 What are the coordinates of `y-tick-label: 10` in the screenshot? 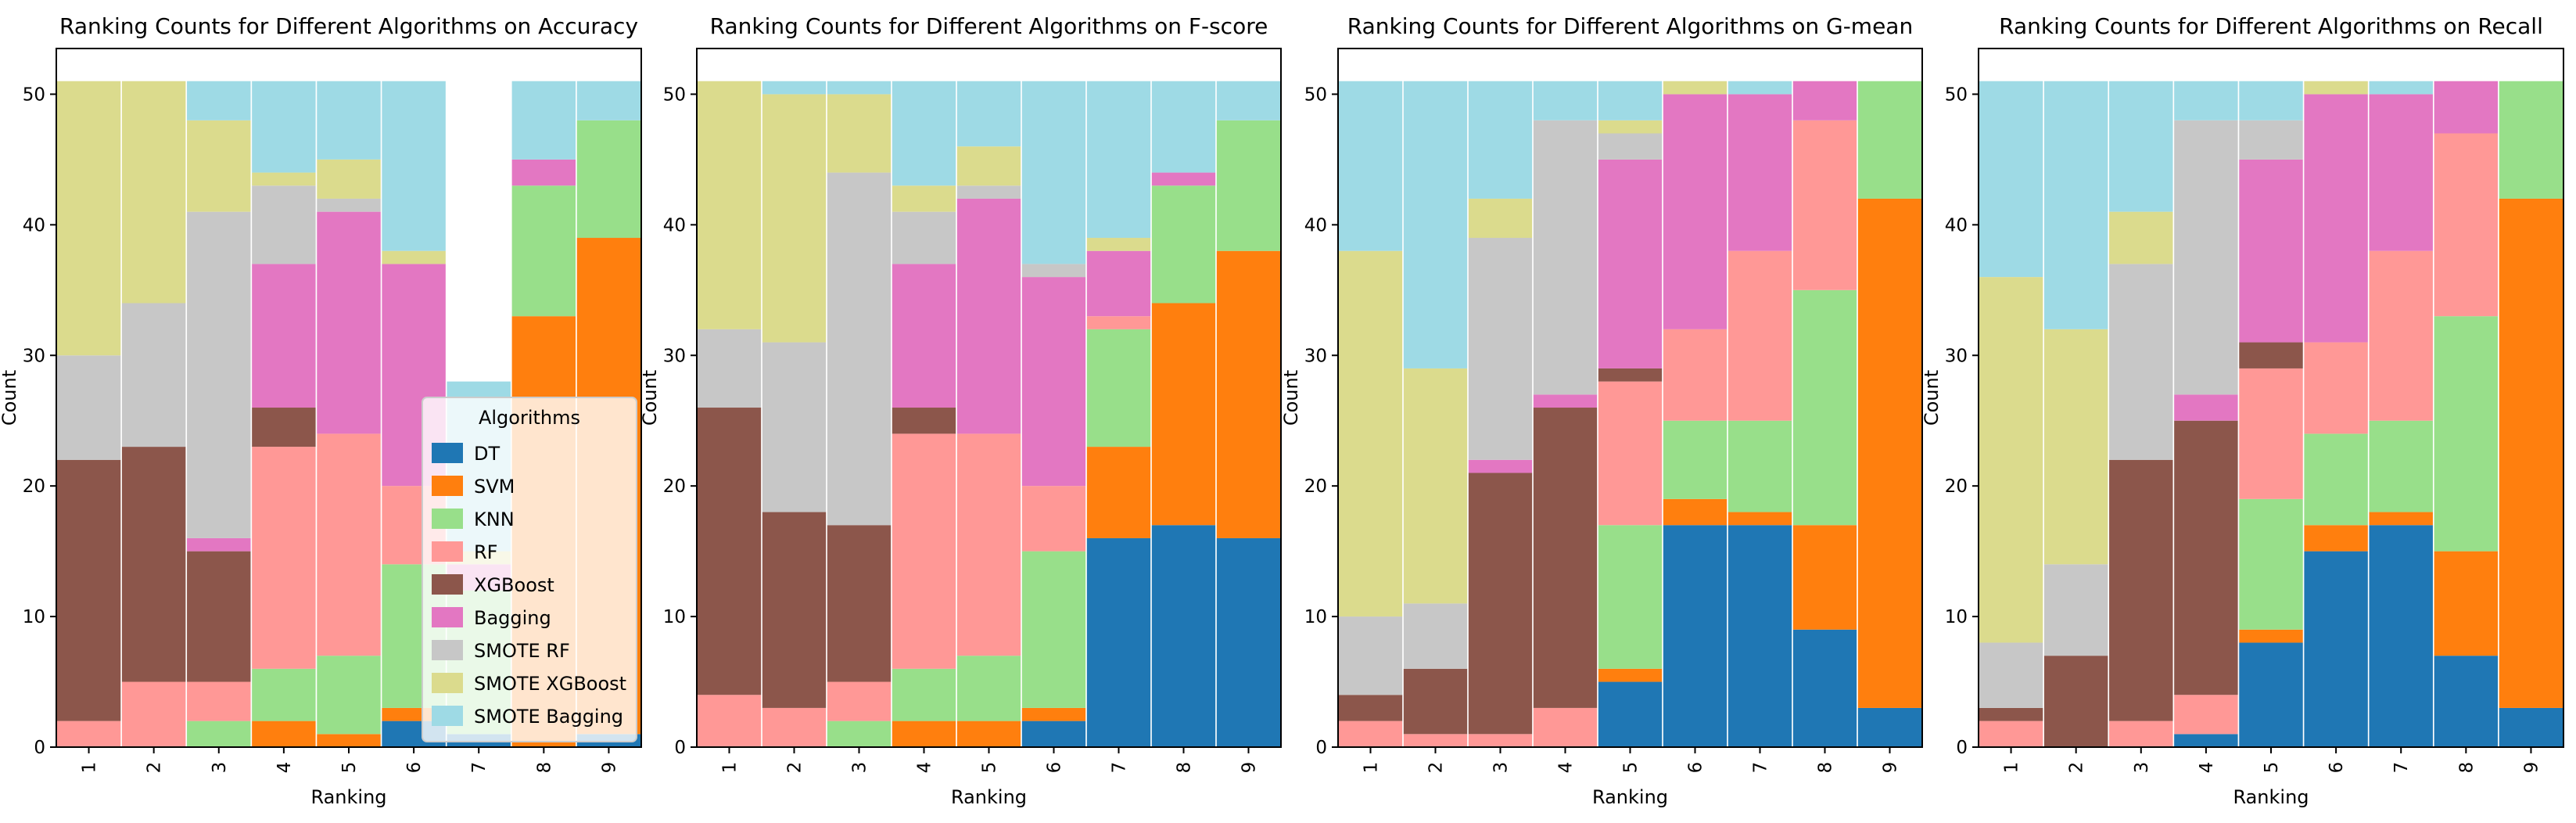 It's located at (674, 617).